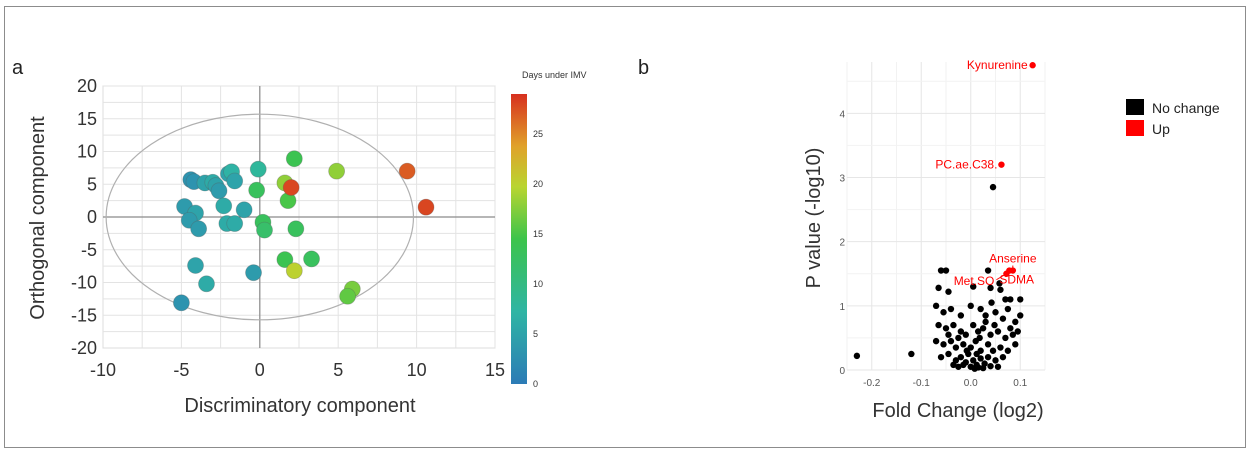  What do you see at coordinates (538, 234) in the screenshot?
I see `colorbar-tick-label: 15` at bounding box center [538, 234].